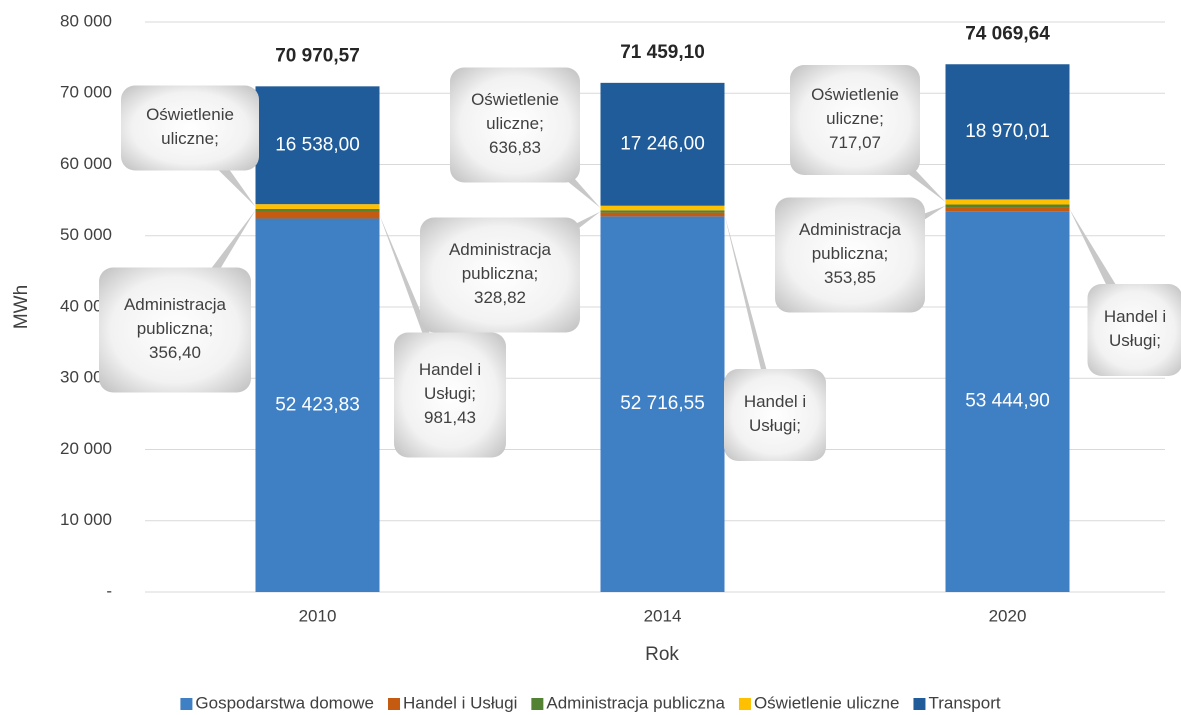 This screenshot has width=1181, height=715. I want to click on y-tick-label: -, so click(109, 590).